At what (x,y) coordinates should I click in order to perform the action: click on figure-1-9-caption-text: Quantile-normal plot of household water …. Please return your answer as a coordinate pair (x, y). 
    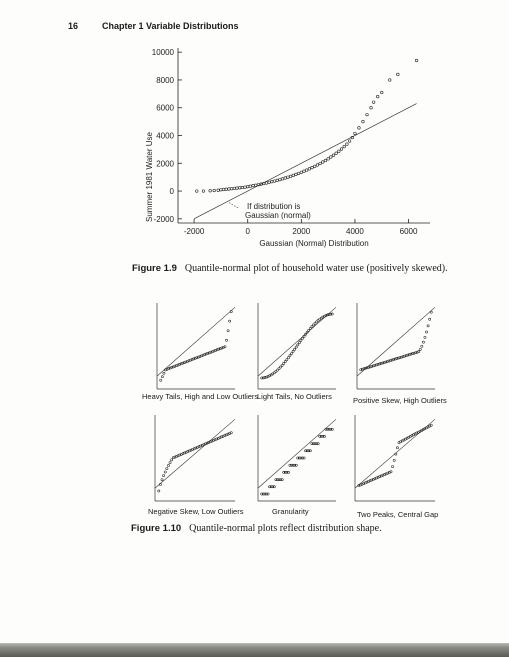
    Looking at the image, I should click on (316, 268).